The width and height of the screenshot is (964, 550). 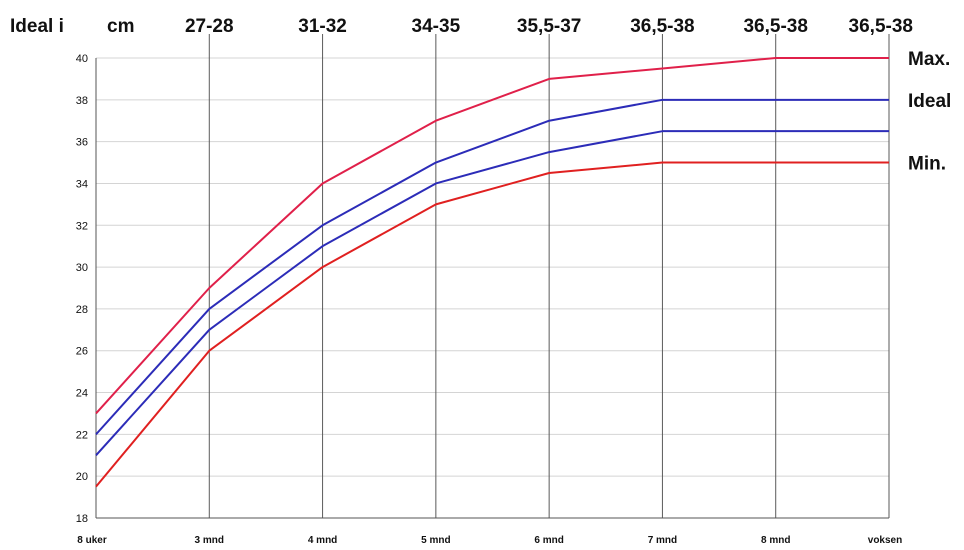 I want to click on x-tick-label: 6 mnd, so click(x=548, y=540).